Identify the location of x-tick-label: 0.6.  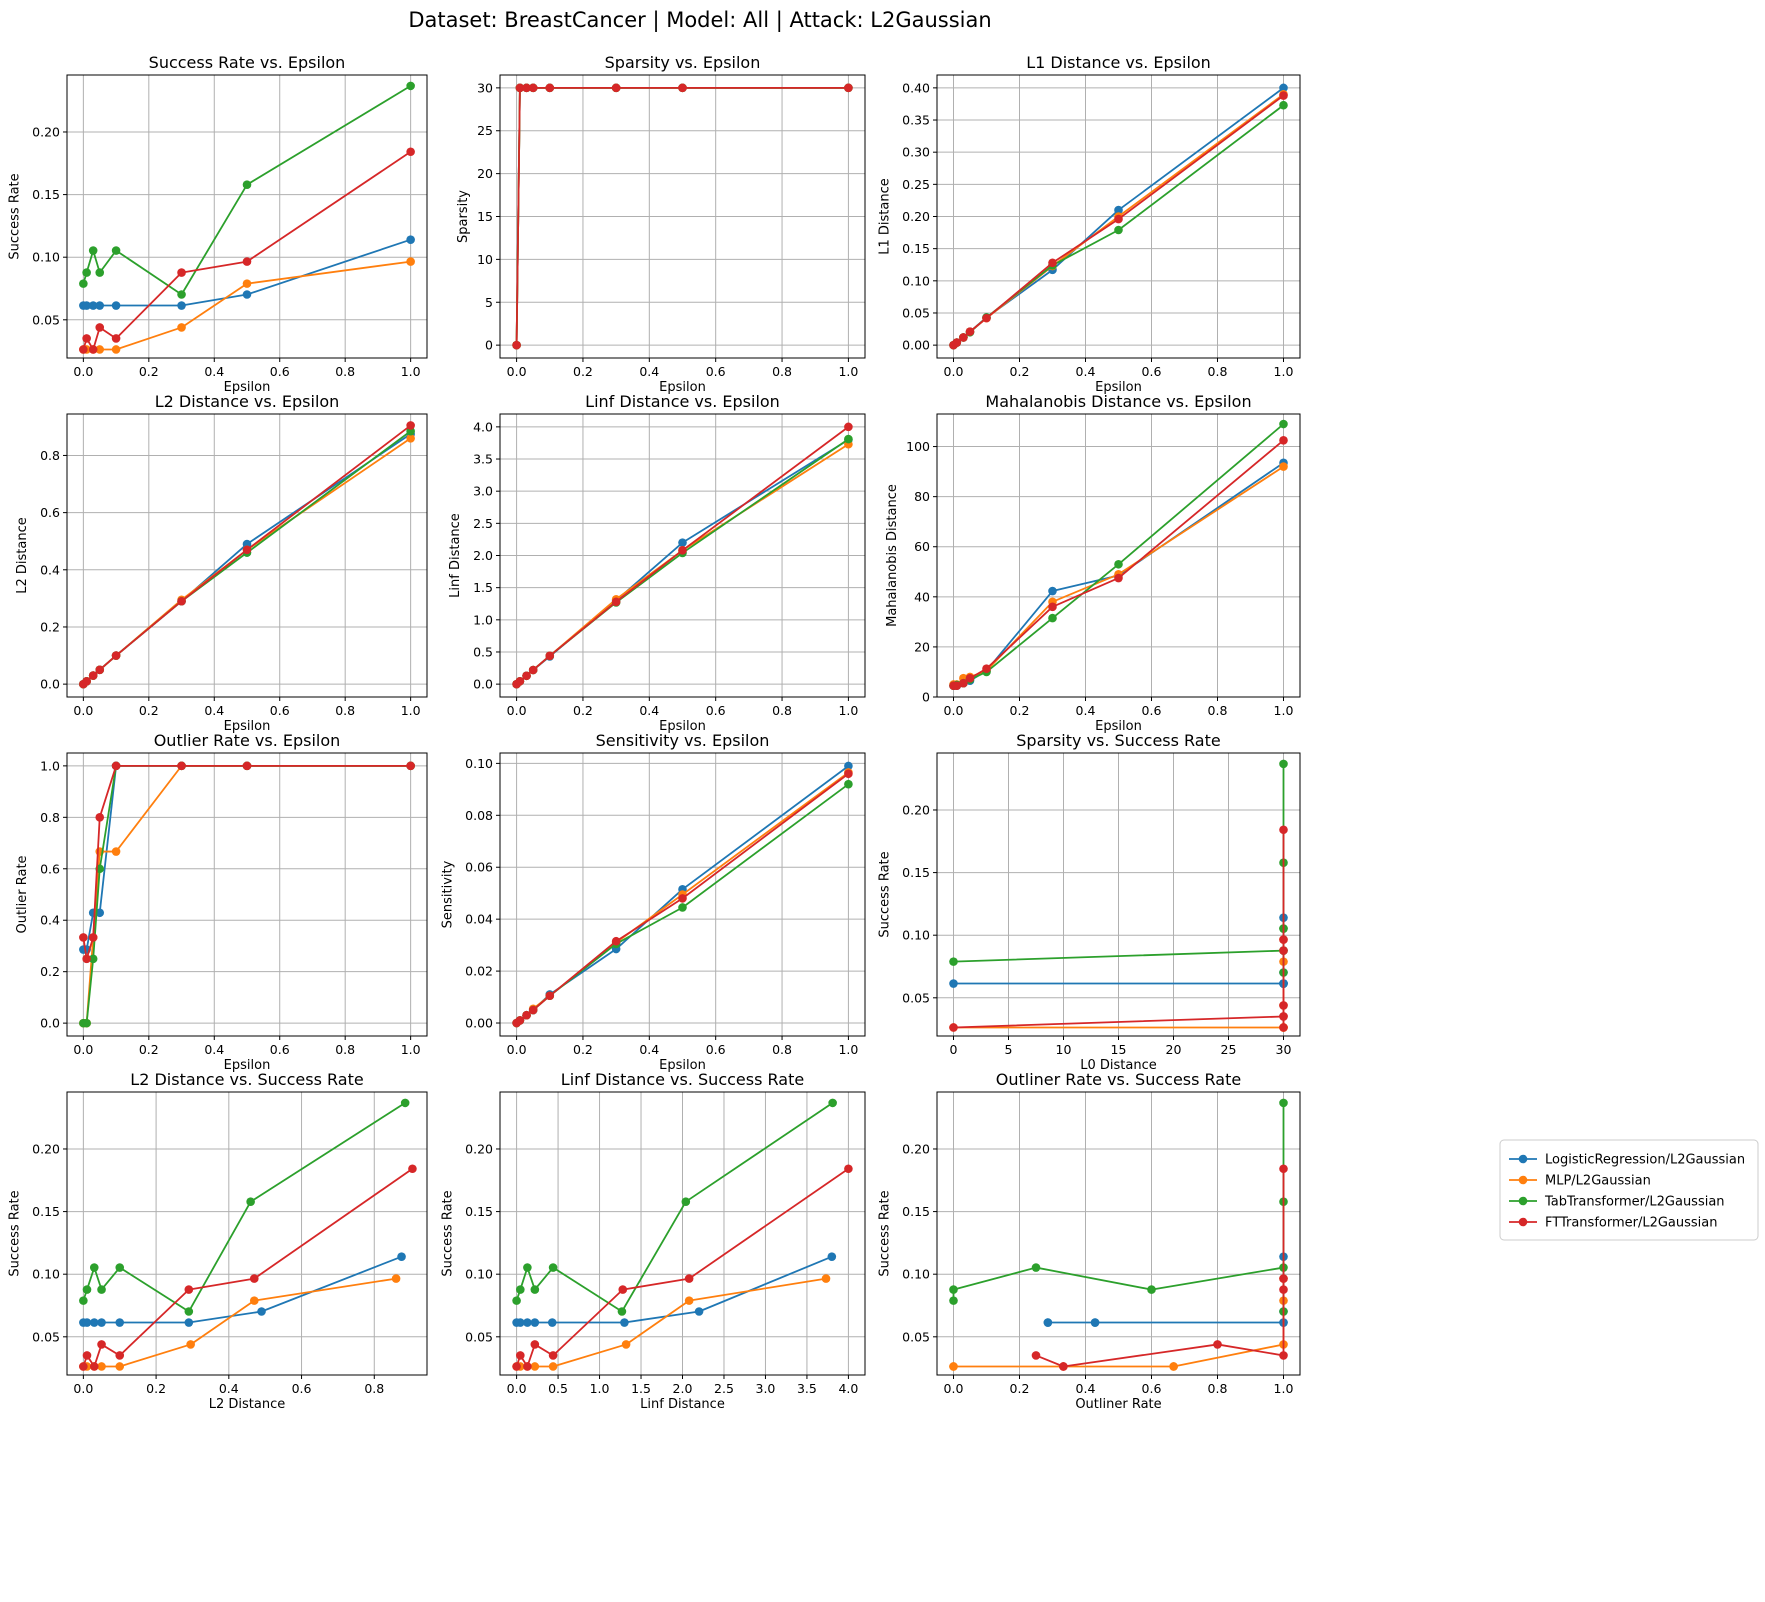
(302, 1388).